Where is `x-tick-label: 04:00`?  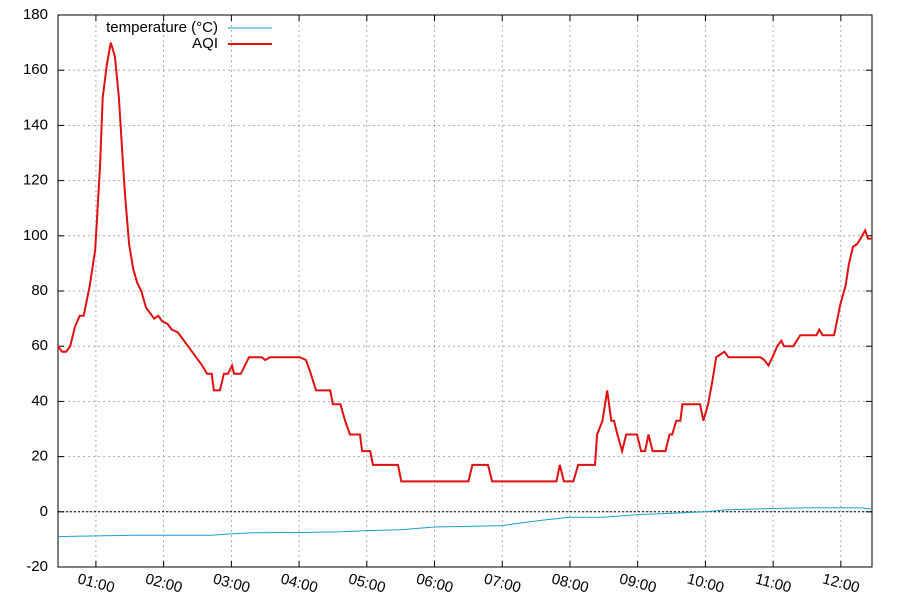 x-tick-label: 04:00 is located at coordinates (299, 583).